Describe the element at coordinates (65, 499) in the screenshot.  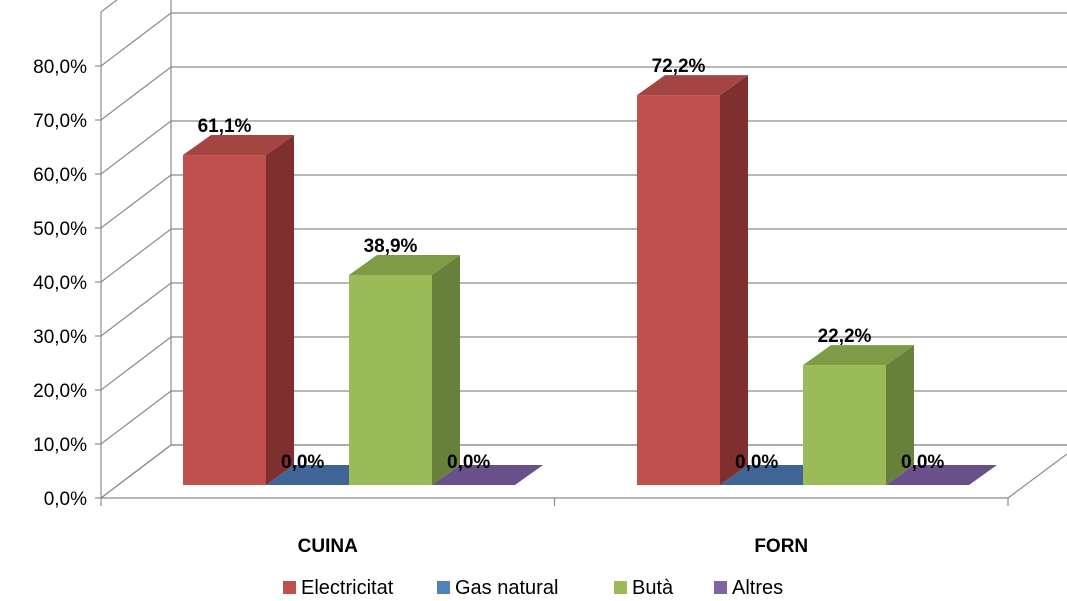
I see `y-tick-label: 0,0%` at that location.